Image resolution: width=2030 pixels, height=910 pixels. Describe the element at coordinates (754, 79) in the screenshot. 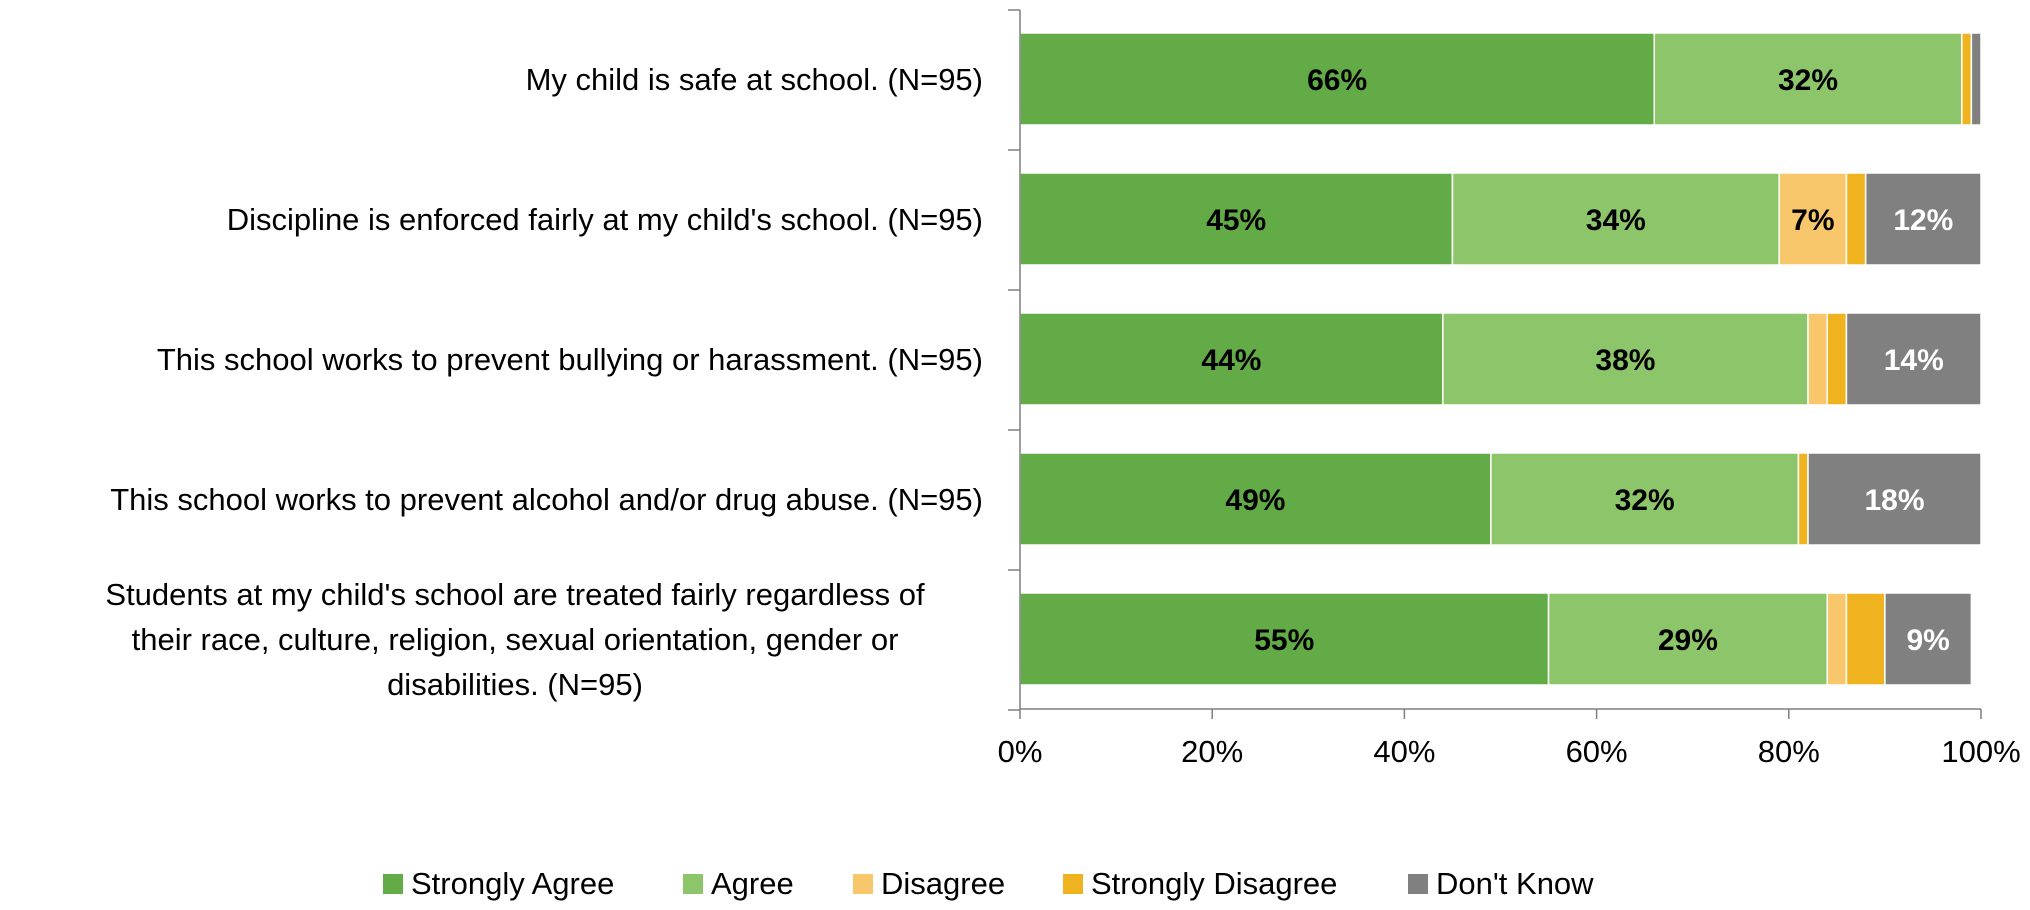

I see `category-label: My child is safe at school. (N=95)` at that location.